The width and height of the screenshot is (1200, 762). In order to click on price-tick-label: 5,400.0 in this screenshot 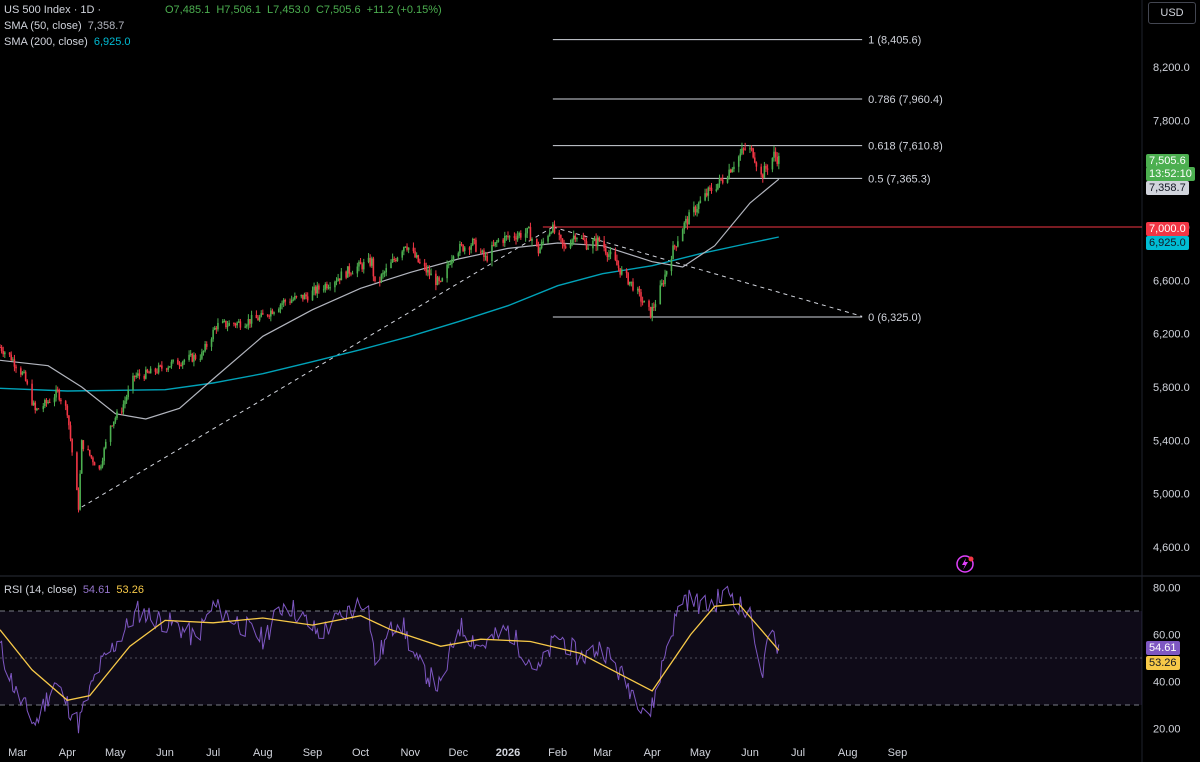, I will do `click(1171, 441)`.